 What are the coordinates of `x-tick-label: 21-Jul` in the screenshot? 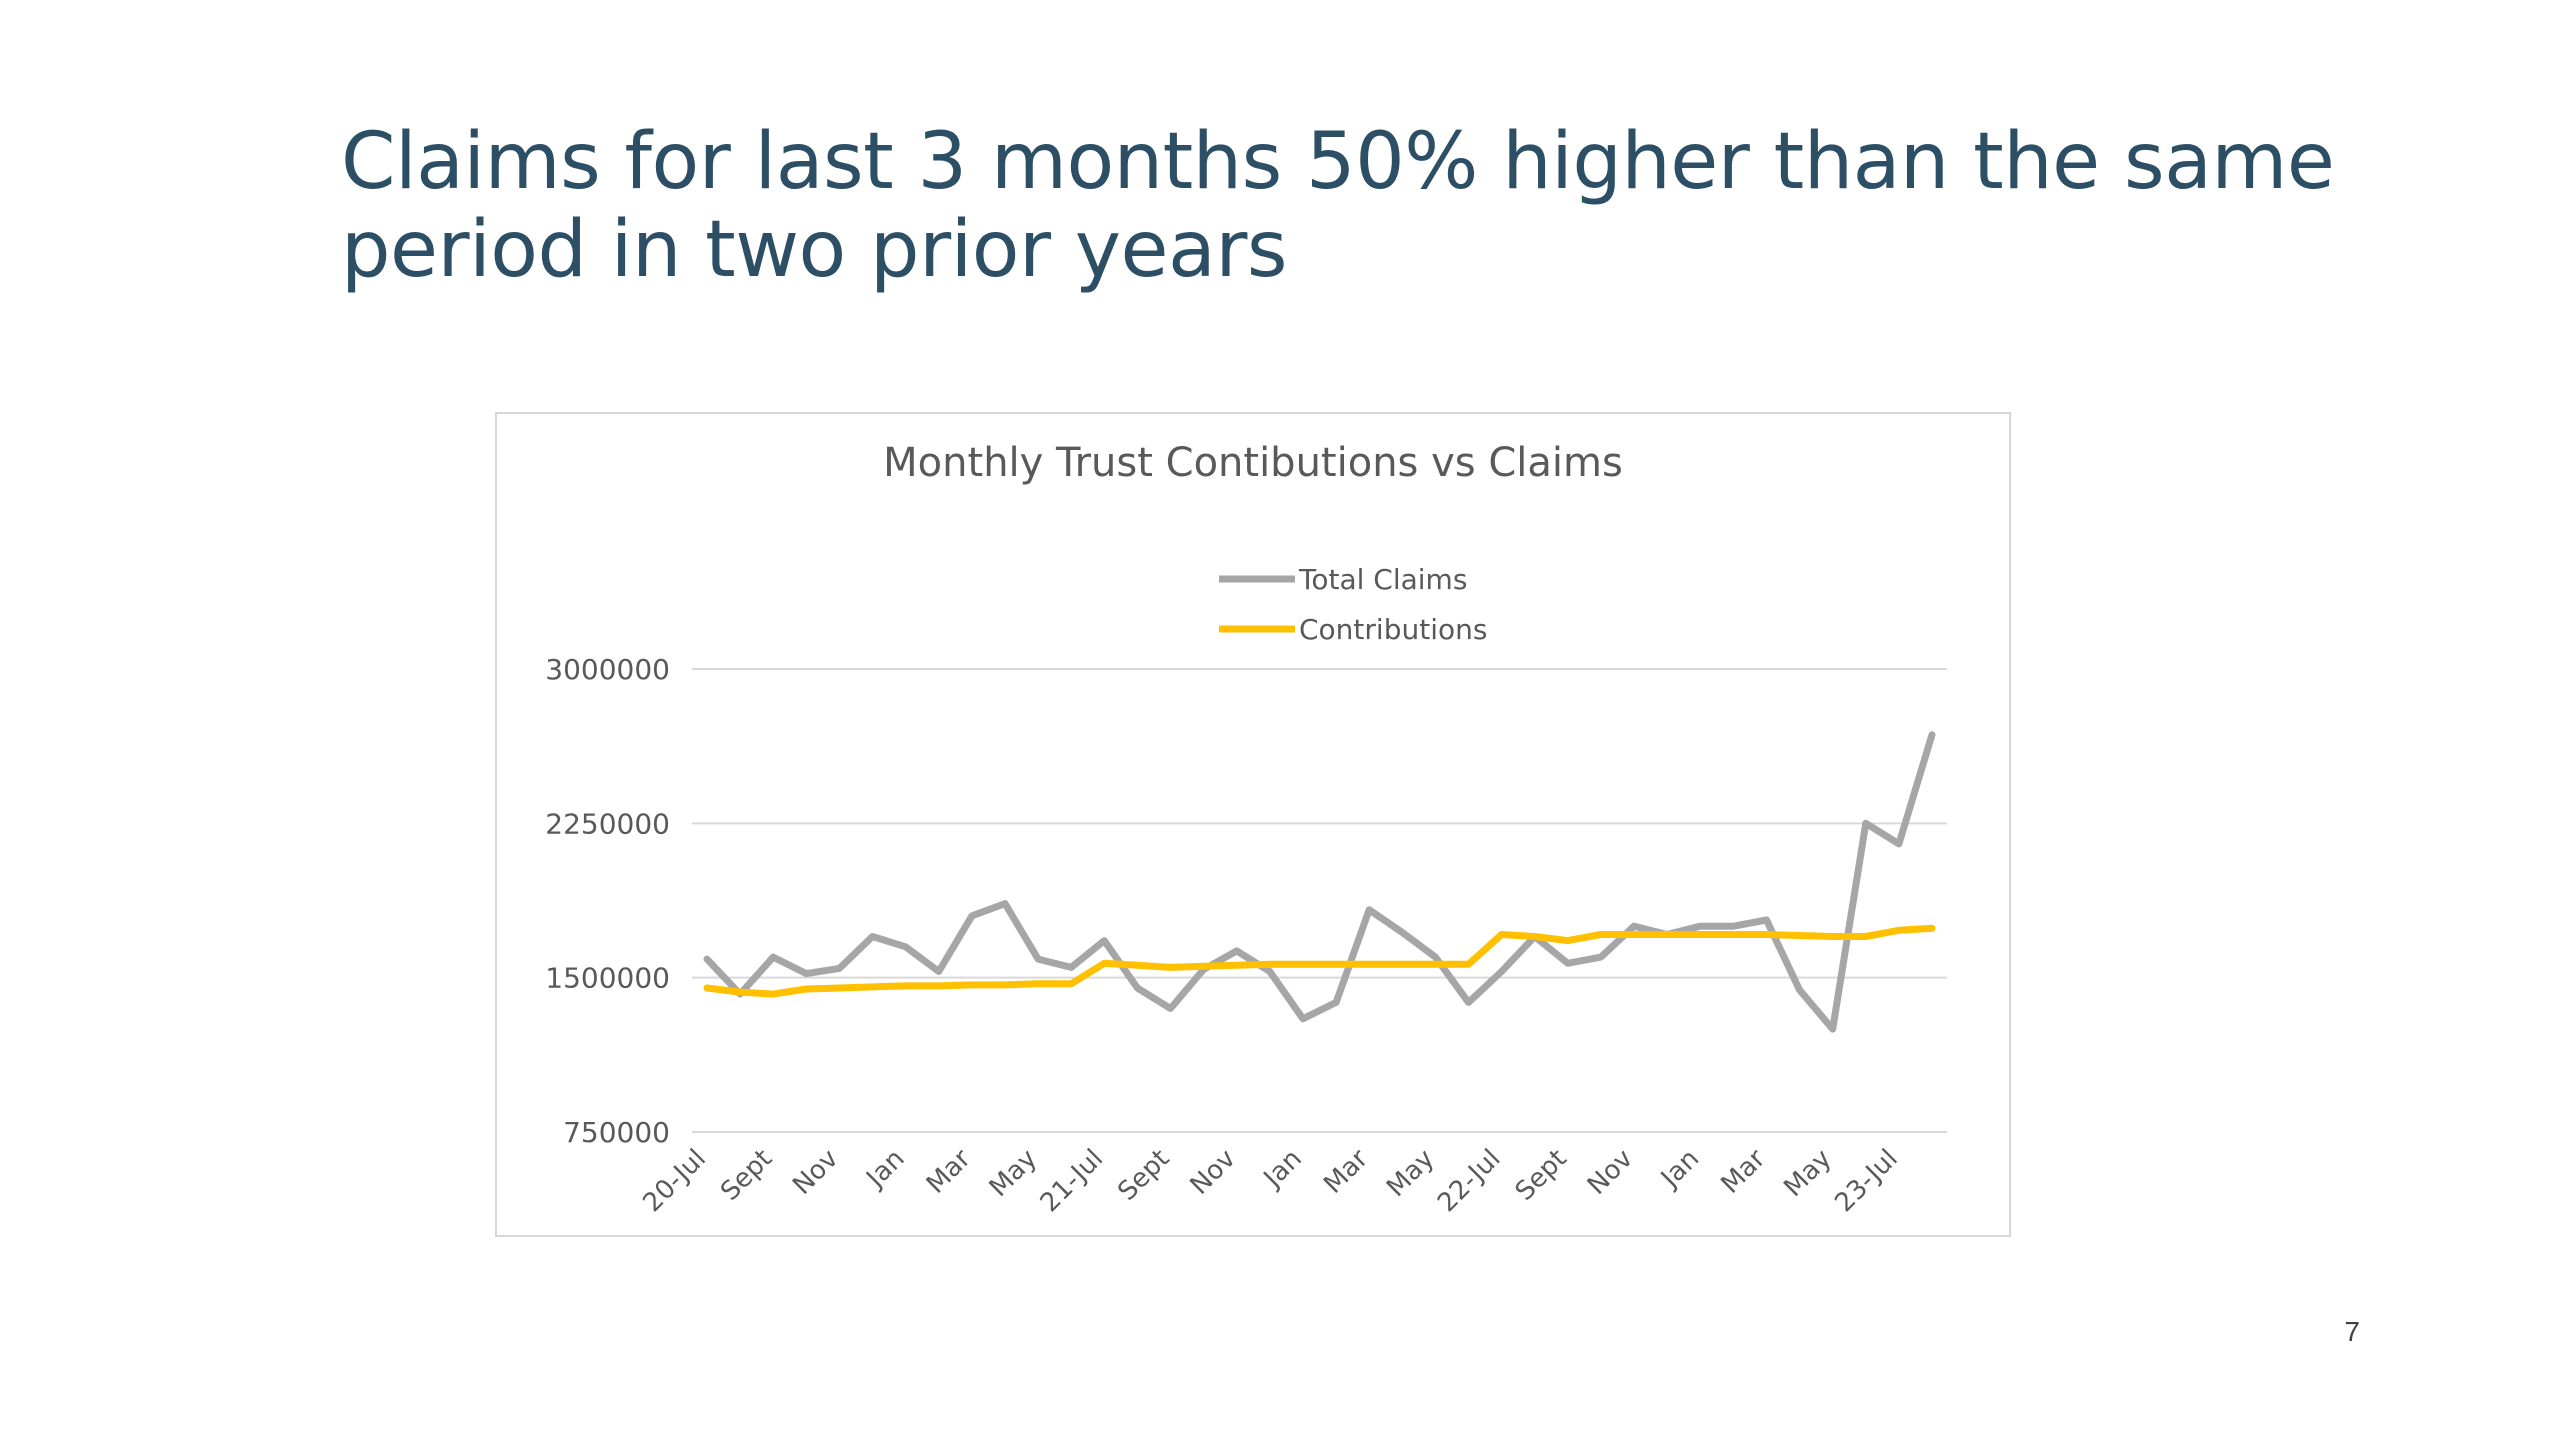 It's located at (1072, 1181).